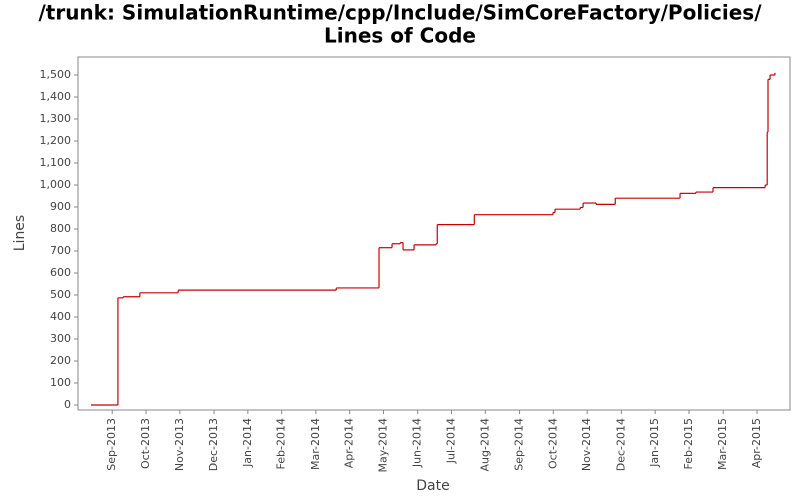 The image size is (800, 500). I want to click on y-tick-label: 700, so click(60, 250).